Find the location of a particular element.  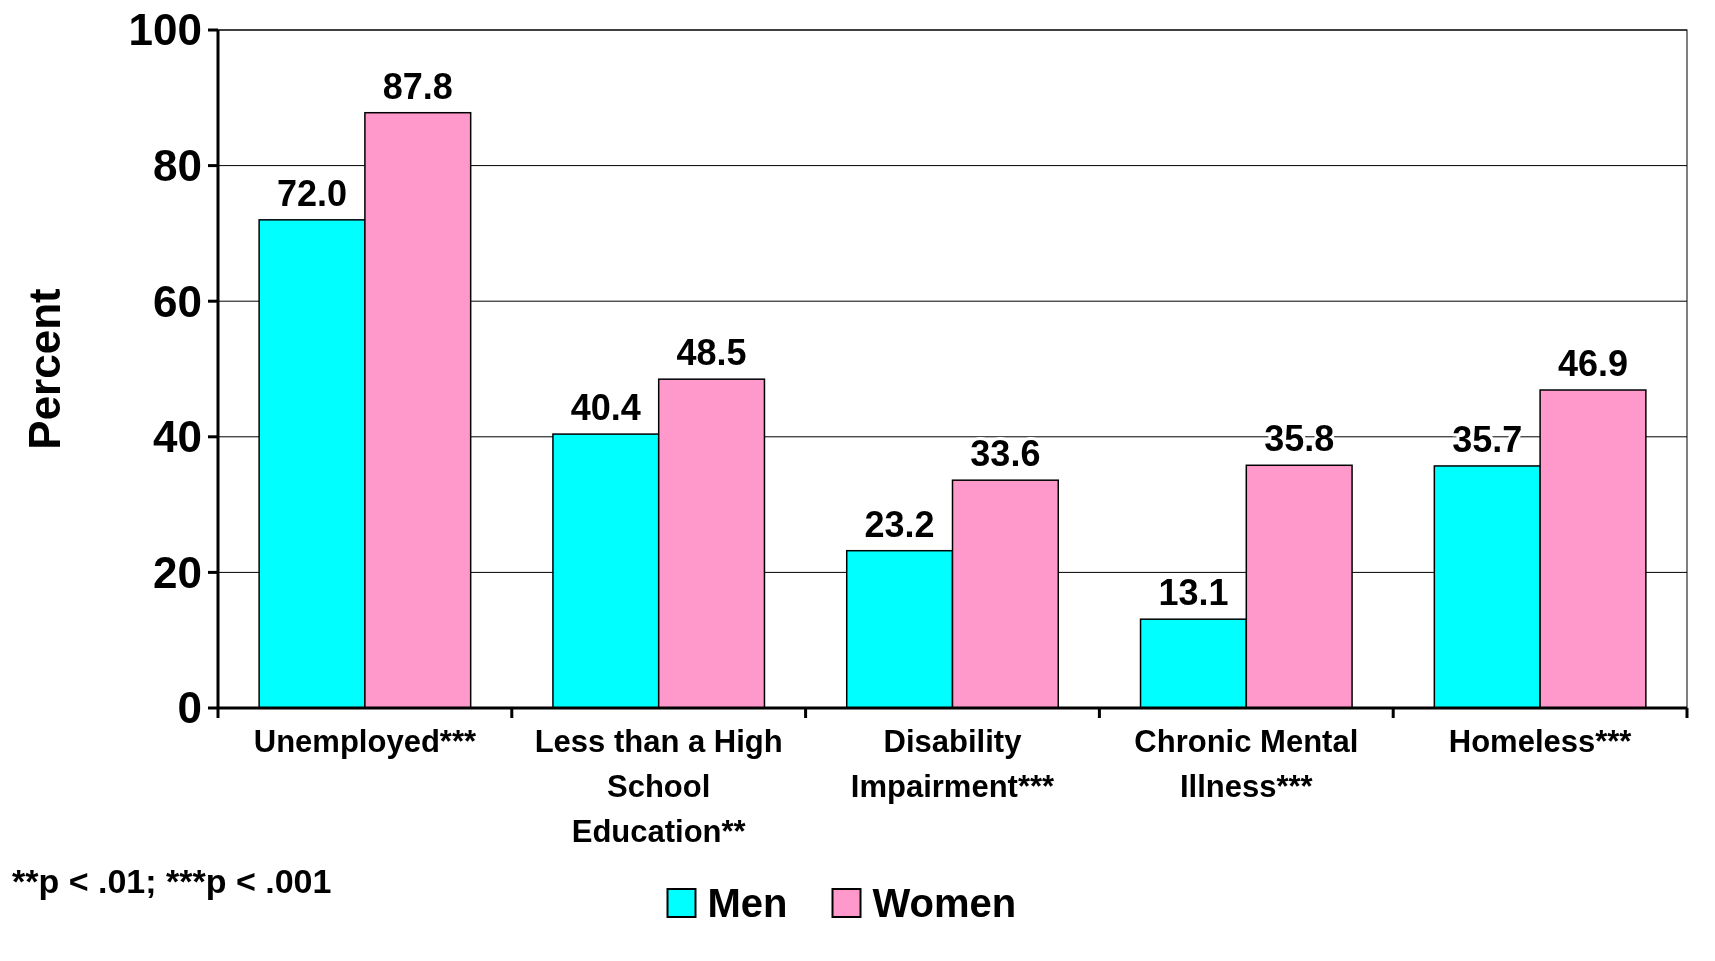

y-tick-label: 60 is located at coordinates (177, 301).